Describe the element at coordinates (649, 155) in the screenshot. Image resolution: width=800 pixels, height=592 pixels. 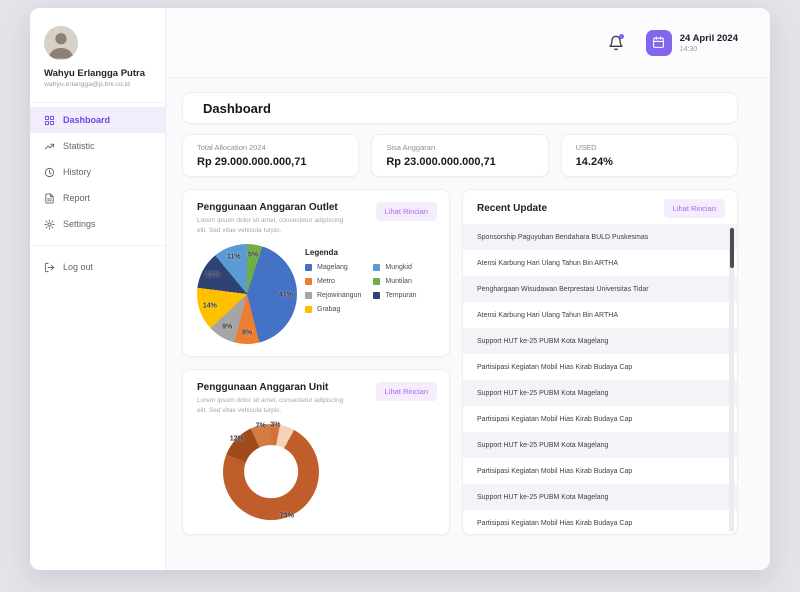
I see `stat-card-used: USED 14.24%` at that location.